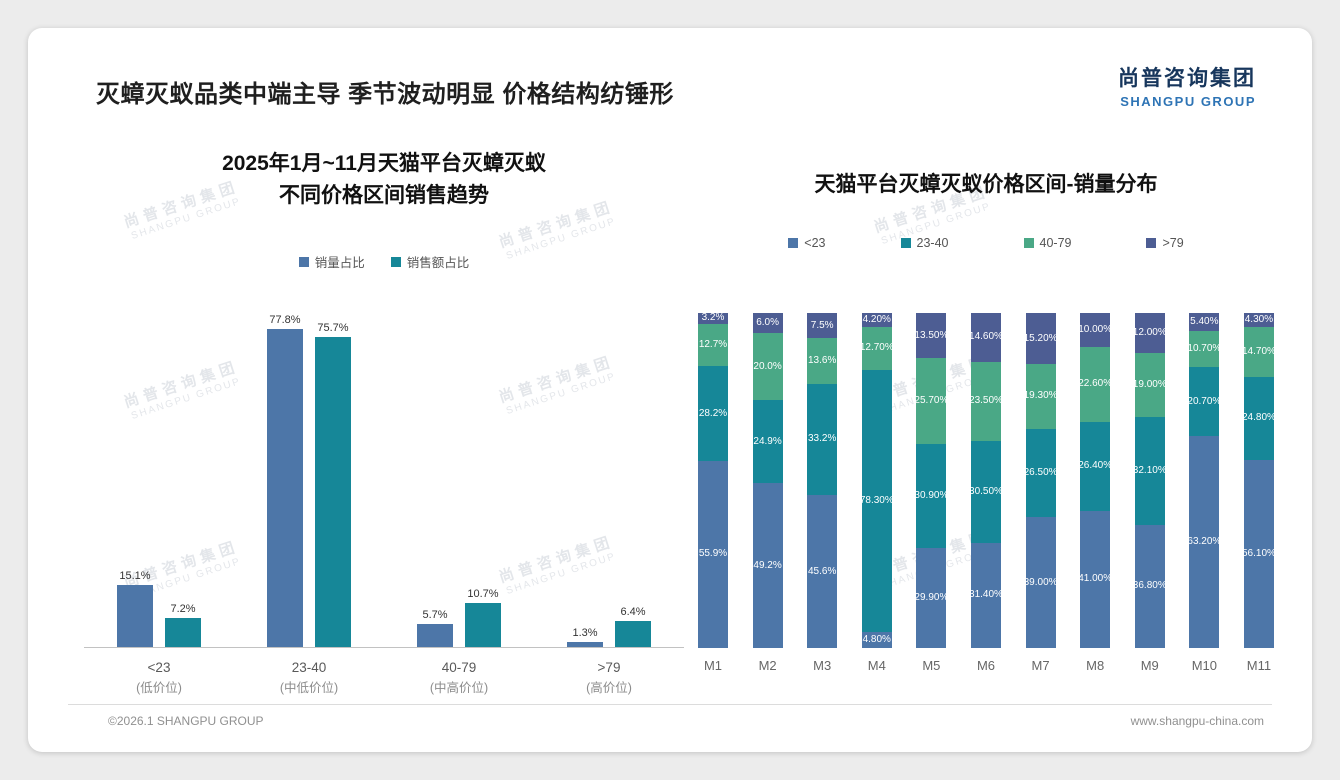  I want to click on category-name: 40-79, so click(459, 667).